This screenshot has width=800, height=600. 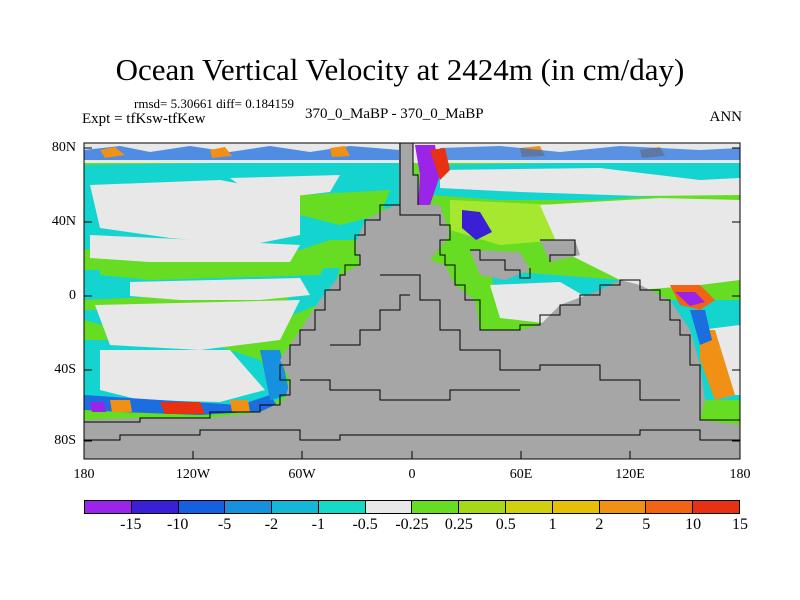 I want to click on y-tick-label: 80S, so click(x=65, y=440).